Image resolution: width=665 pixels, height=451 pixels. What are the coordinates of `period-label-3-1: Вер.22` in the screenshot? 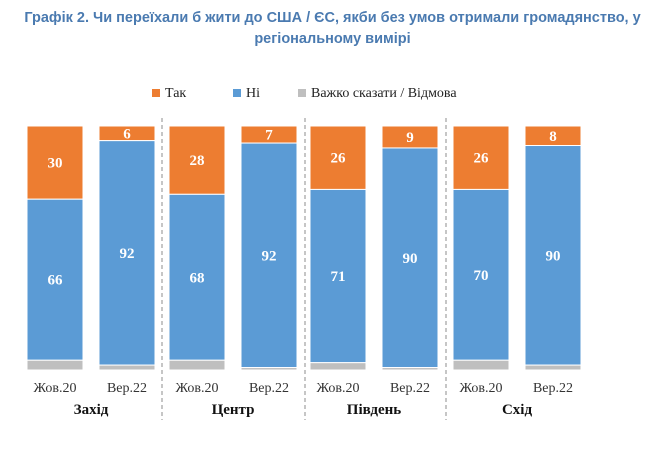 It's located at (553, 388).